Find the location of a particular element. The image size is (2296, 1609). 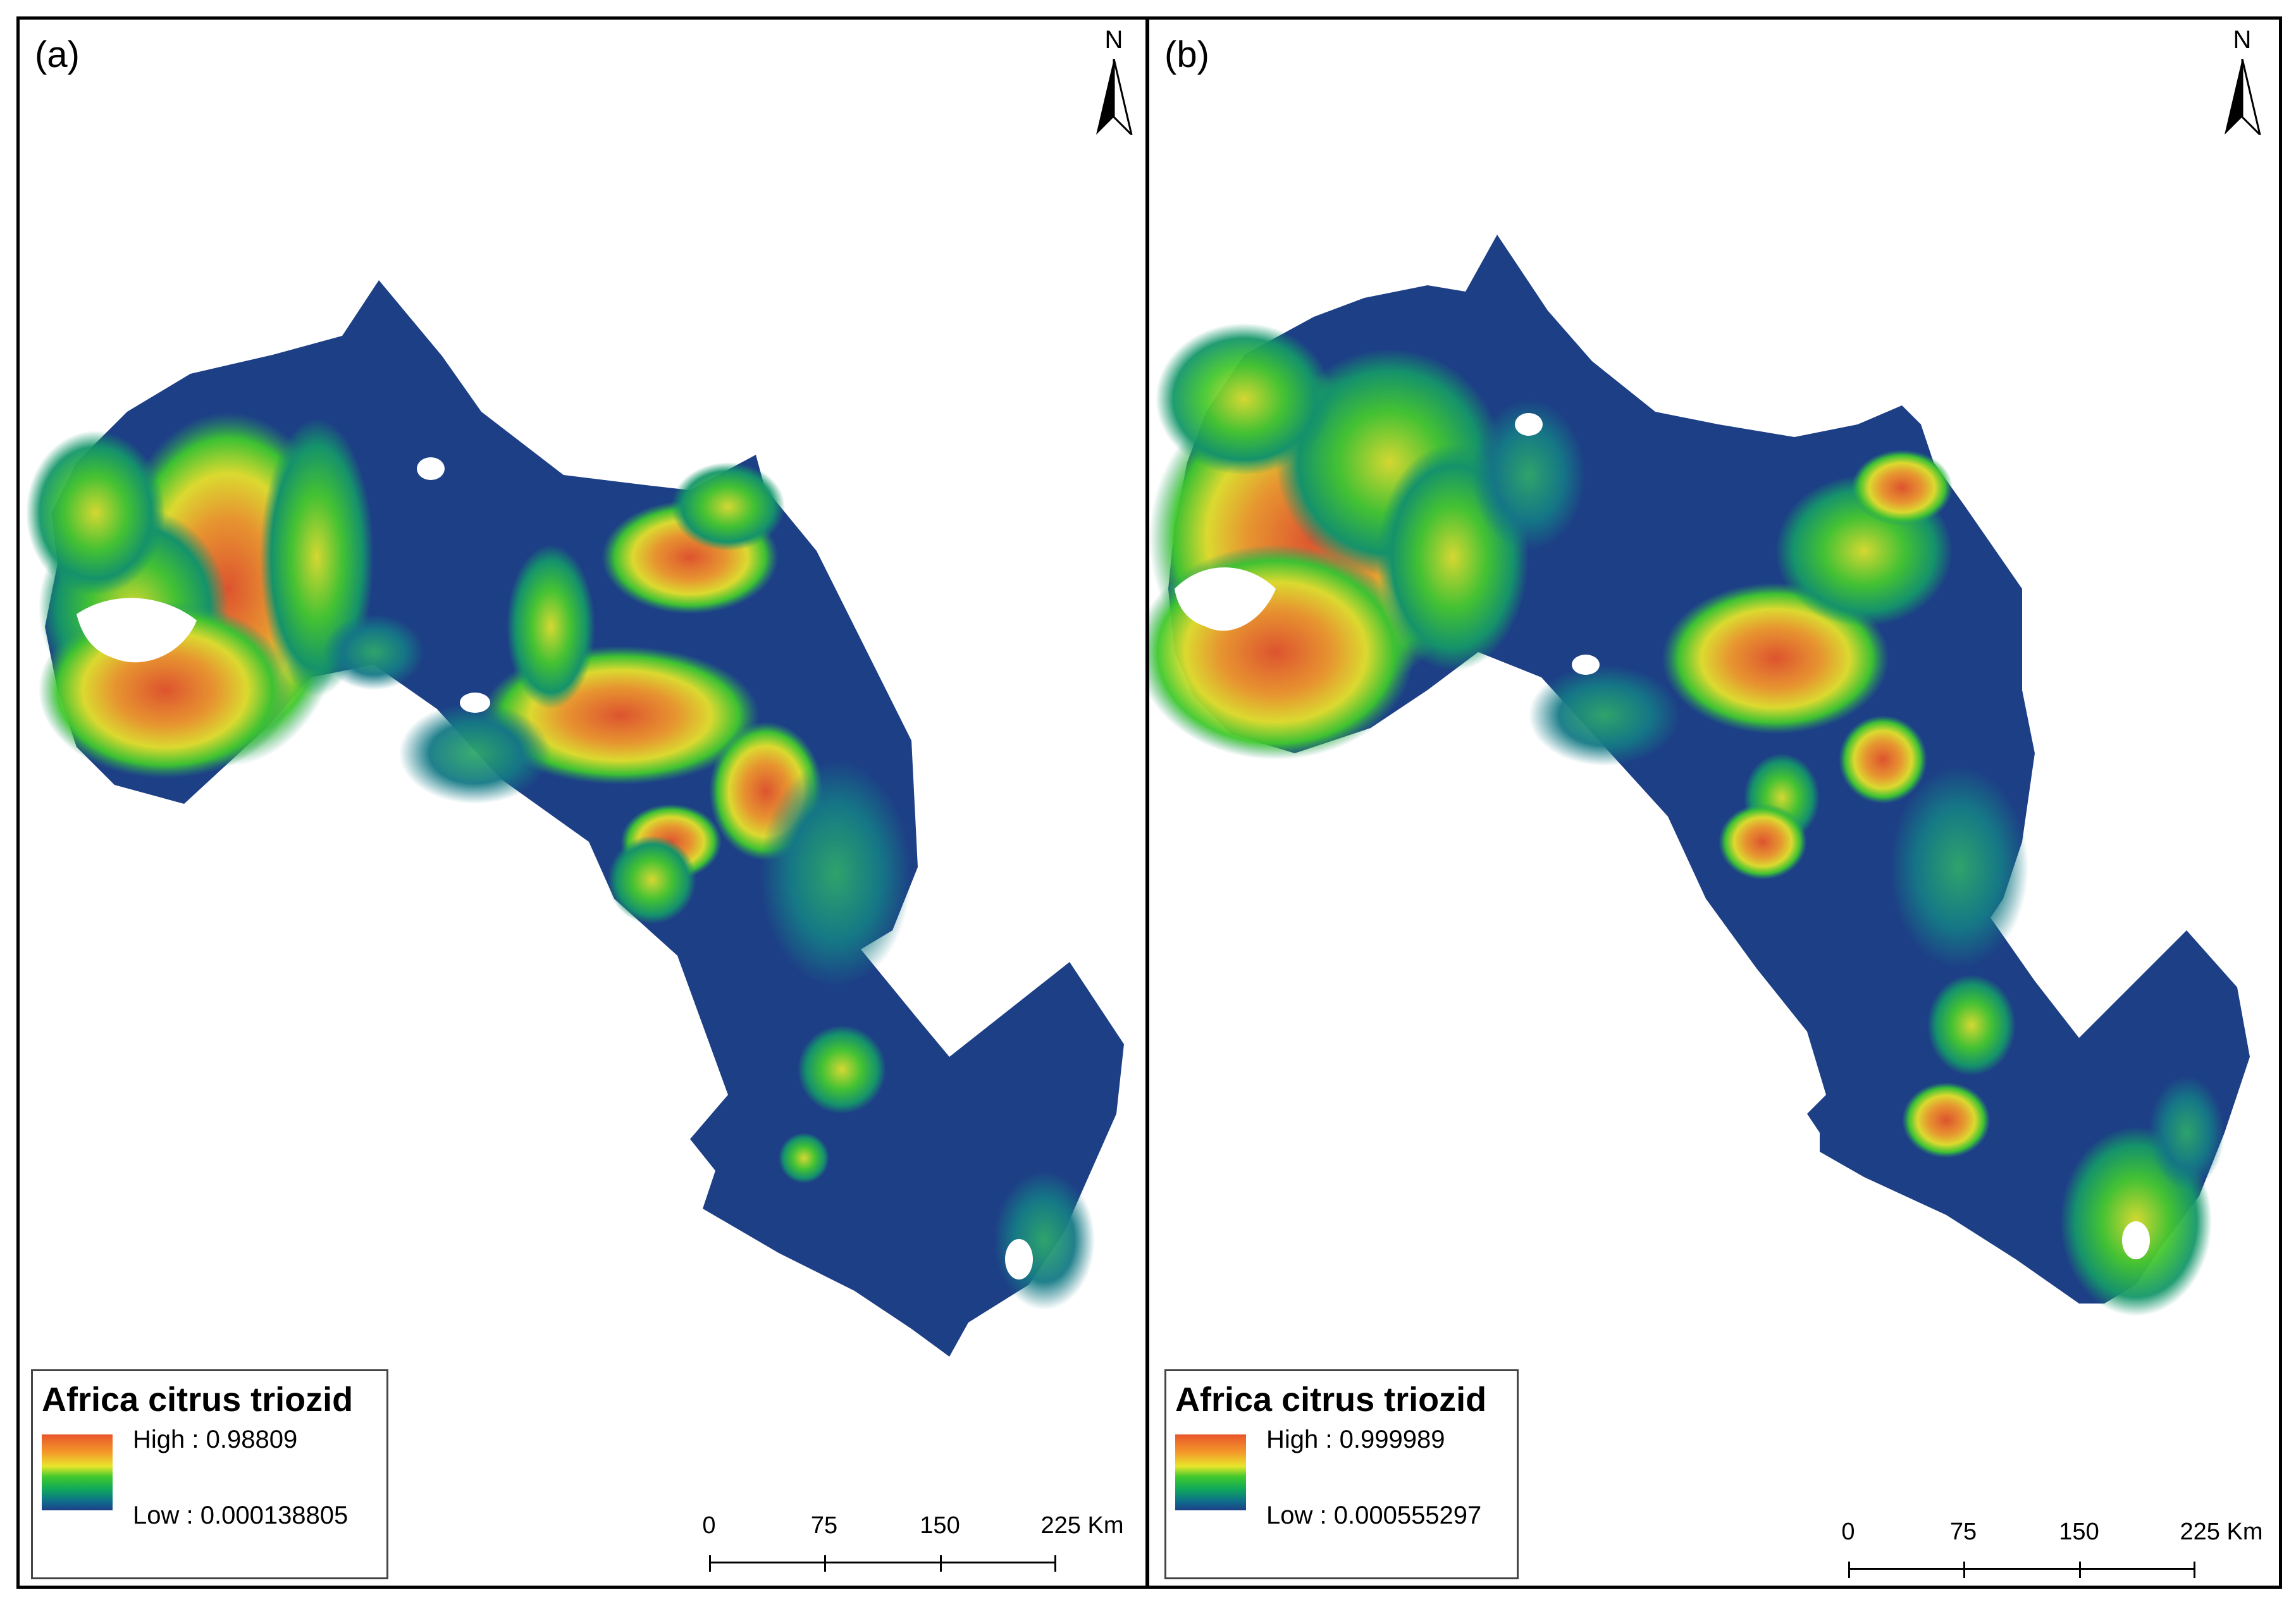

legend-low-label: Low : 0.000555297 is located at coordinates (1374, 1515).